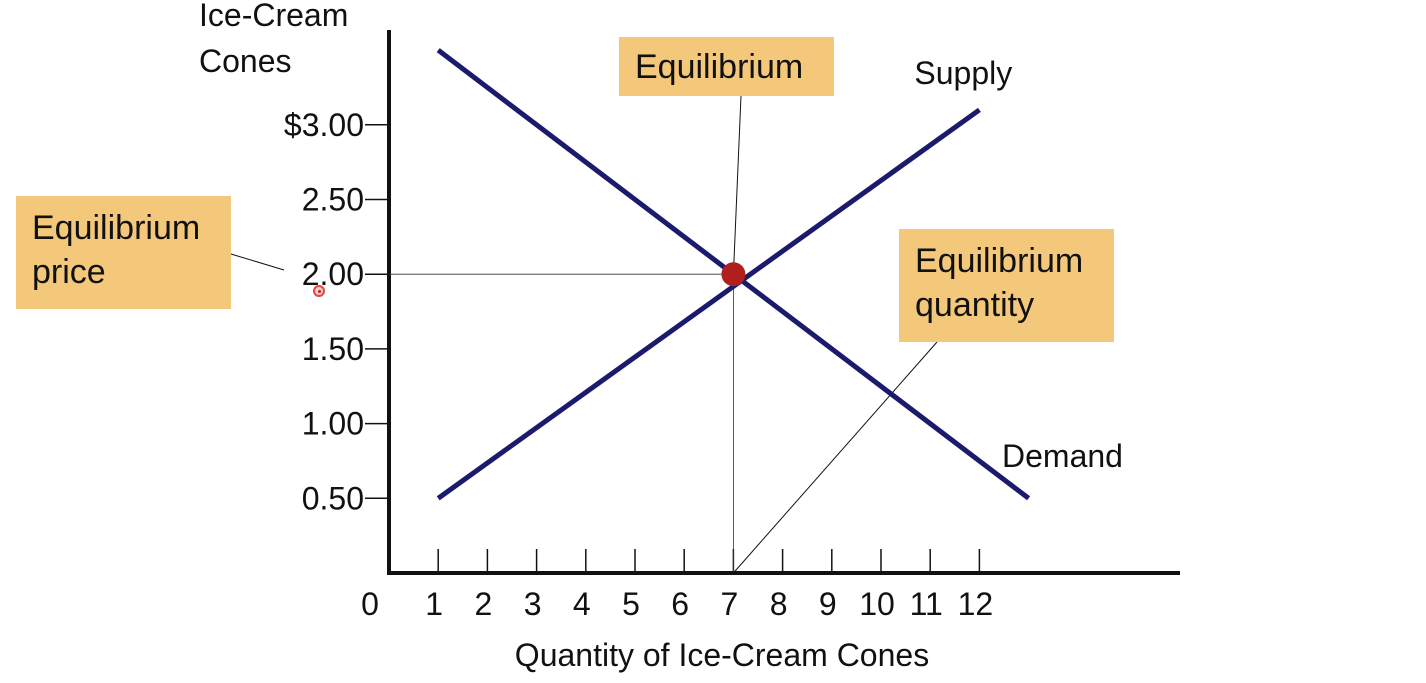  Describe the element at coordinates (877, 604) in the screenshot. I see `x-tick-label-9: 10` at that location.